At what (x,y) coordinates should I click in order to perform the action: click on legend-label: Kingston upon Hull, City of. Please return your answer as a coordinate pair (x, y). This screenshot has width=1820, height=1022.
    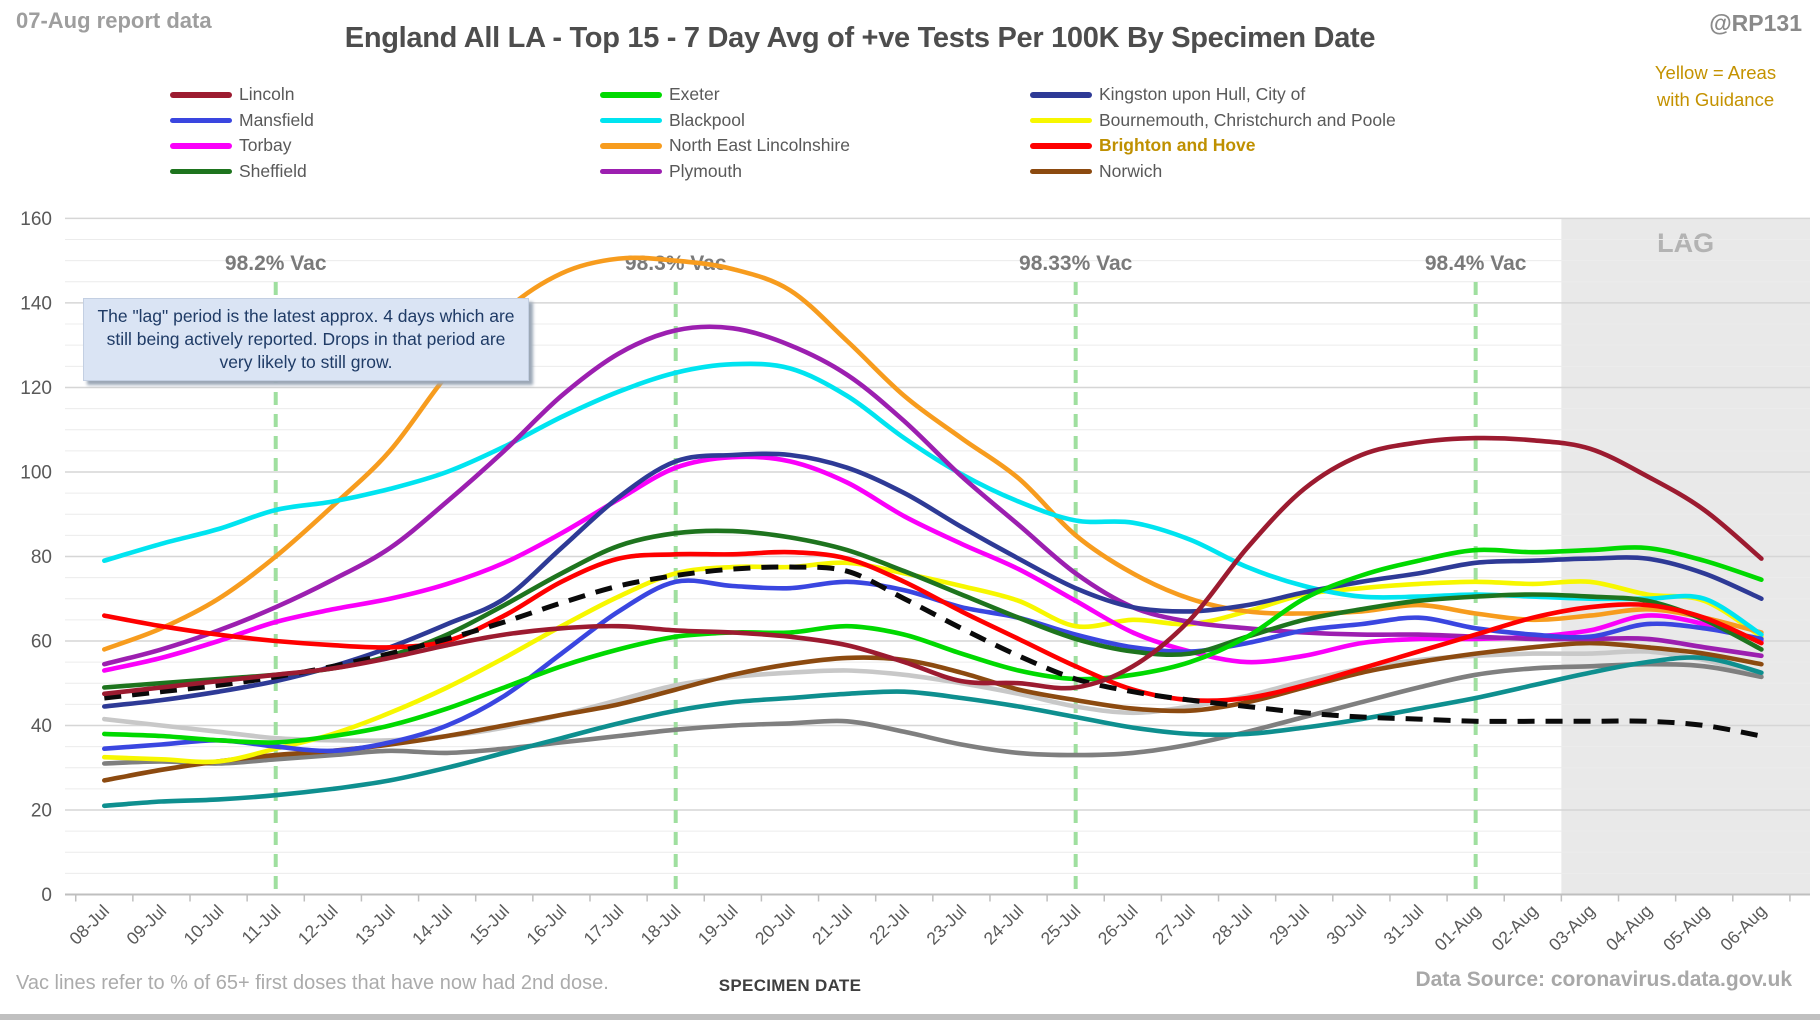
    Looking at the image, I should click on (1202, 94).